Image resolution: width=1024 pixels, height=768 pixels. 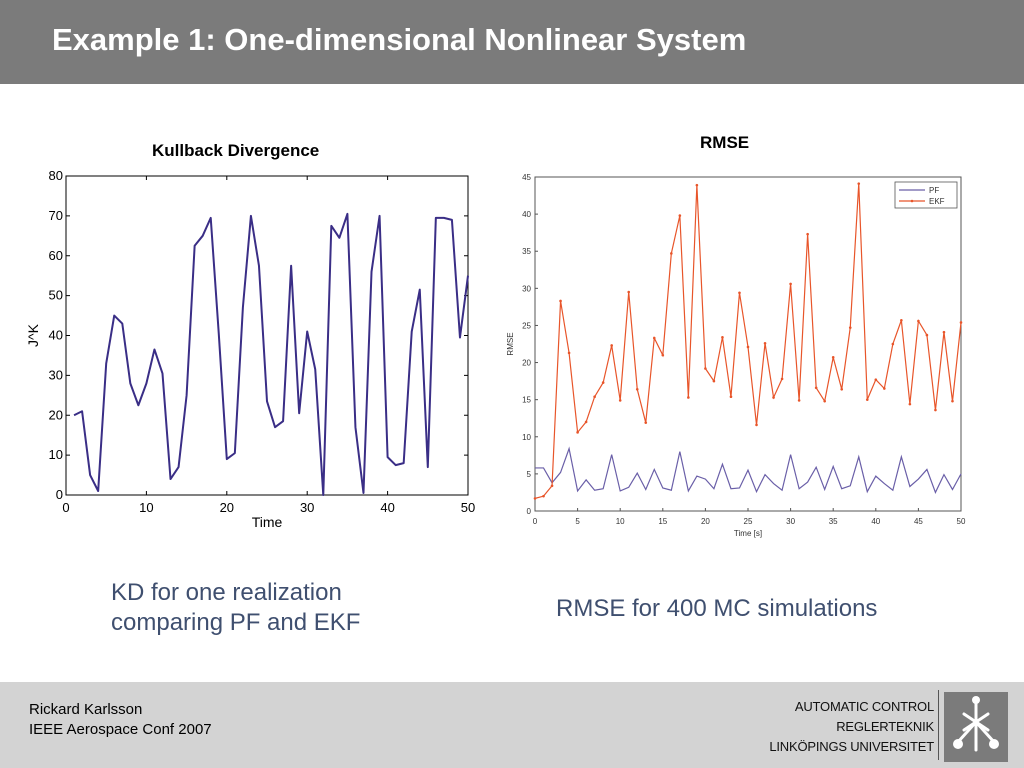 What do you see at coordinates (725, 142) in the screenshot?
I see `rmse-chart-title: RMSE` at bounding box center [725, 142].